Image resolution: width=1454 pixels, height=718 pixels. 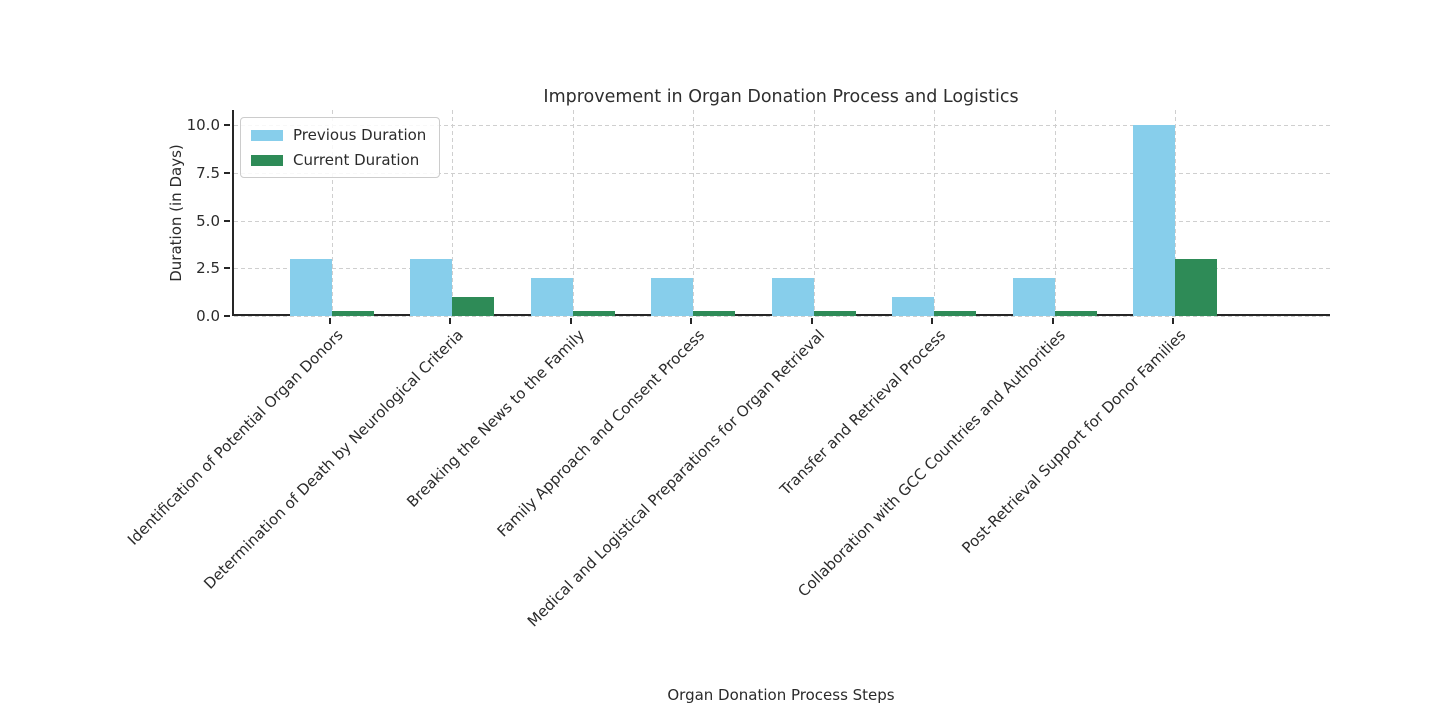 I want to click on x-axis-label: Organ Donation Process Steps, so click(x=781, y=695).